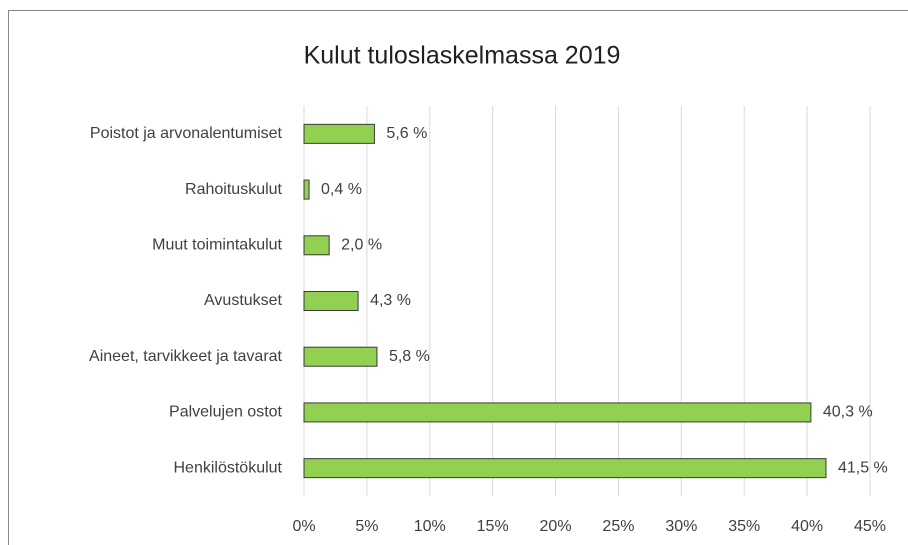 The width and height of the screenshot is (908, 545). Describe the element at coordinates (744, 526) in the screenshot. I see `x-tick-label: 35%` at that location.